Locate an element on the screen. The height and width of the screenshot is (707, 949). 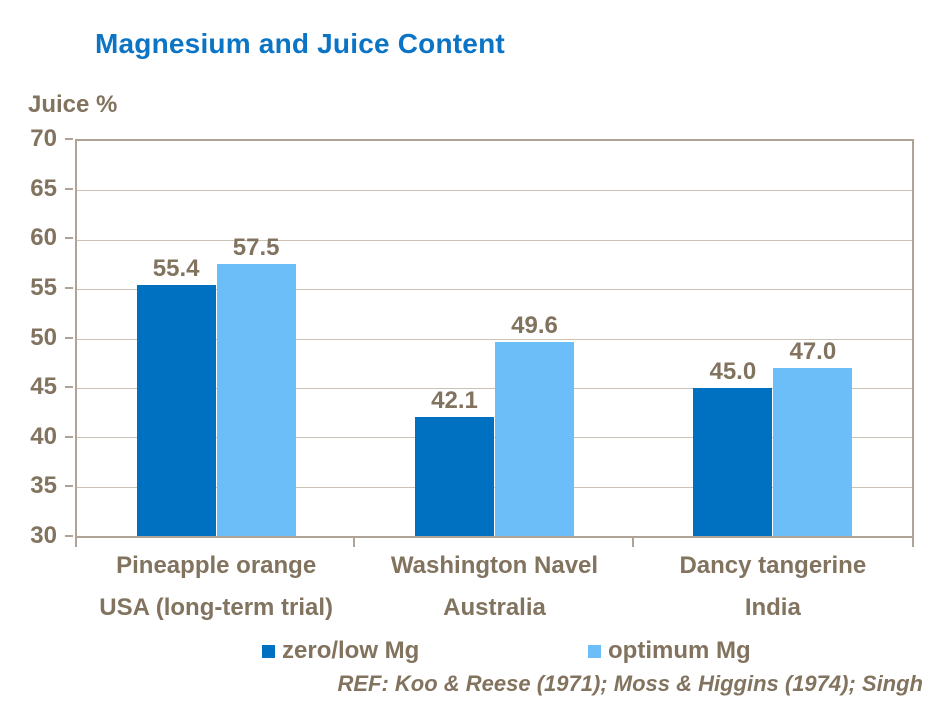
y-axis-tick-label: 70 is located at coordinates (43, 138).